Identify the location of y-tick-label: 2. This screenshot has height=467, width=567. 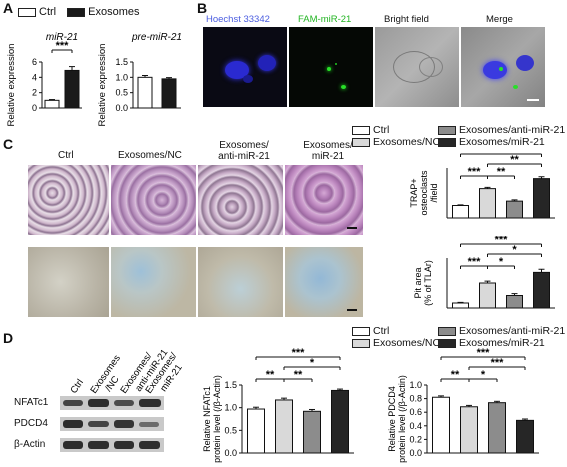
(34, 93).